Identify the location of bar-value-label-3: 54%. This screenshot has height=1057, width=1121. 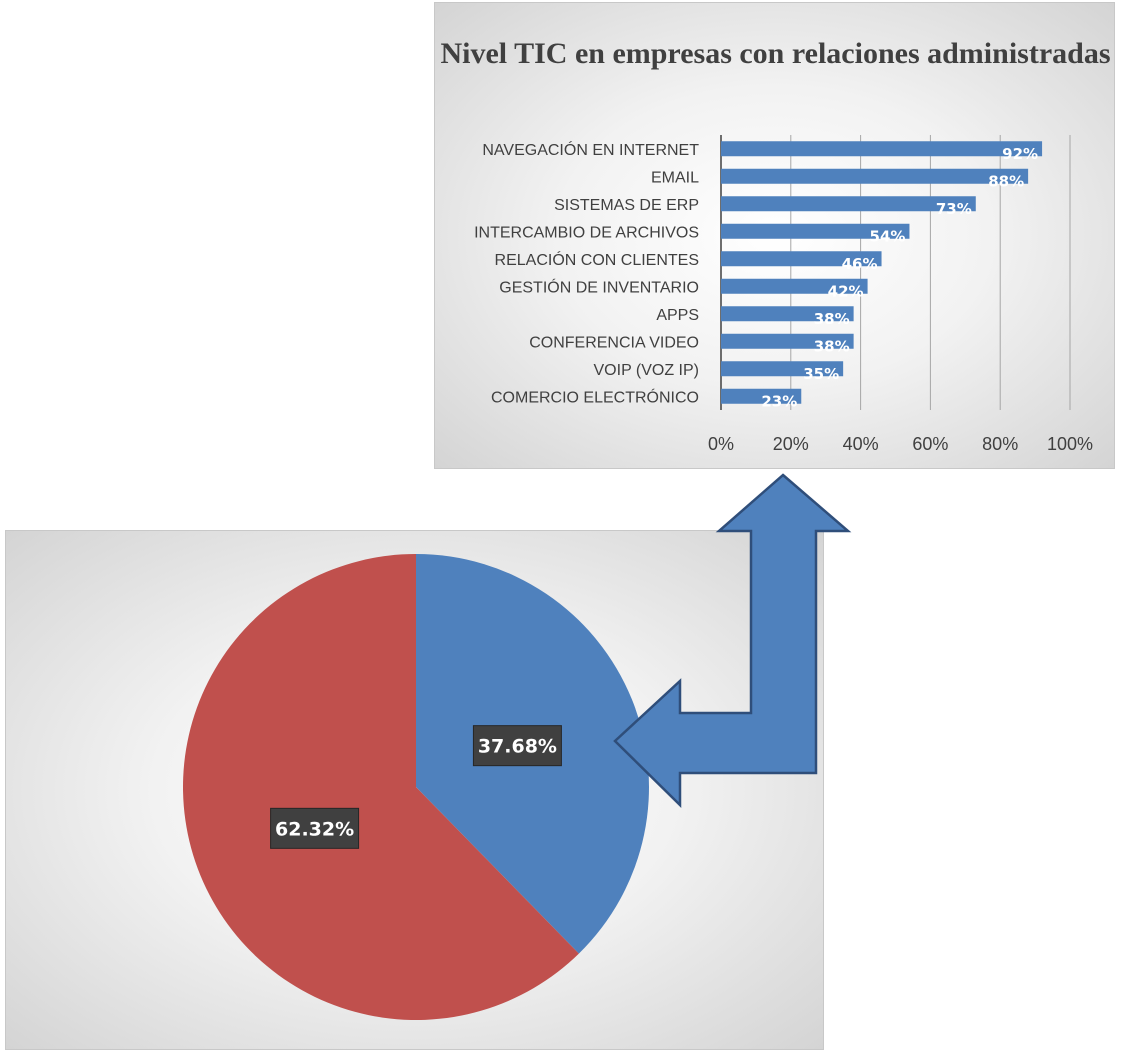
(888, 236).